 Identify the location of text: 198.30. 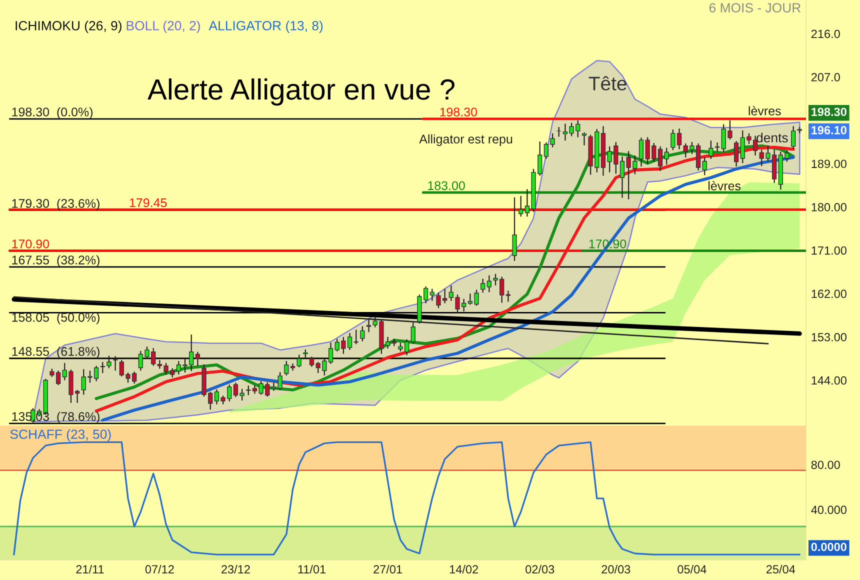
(829, 112).